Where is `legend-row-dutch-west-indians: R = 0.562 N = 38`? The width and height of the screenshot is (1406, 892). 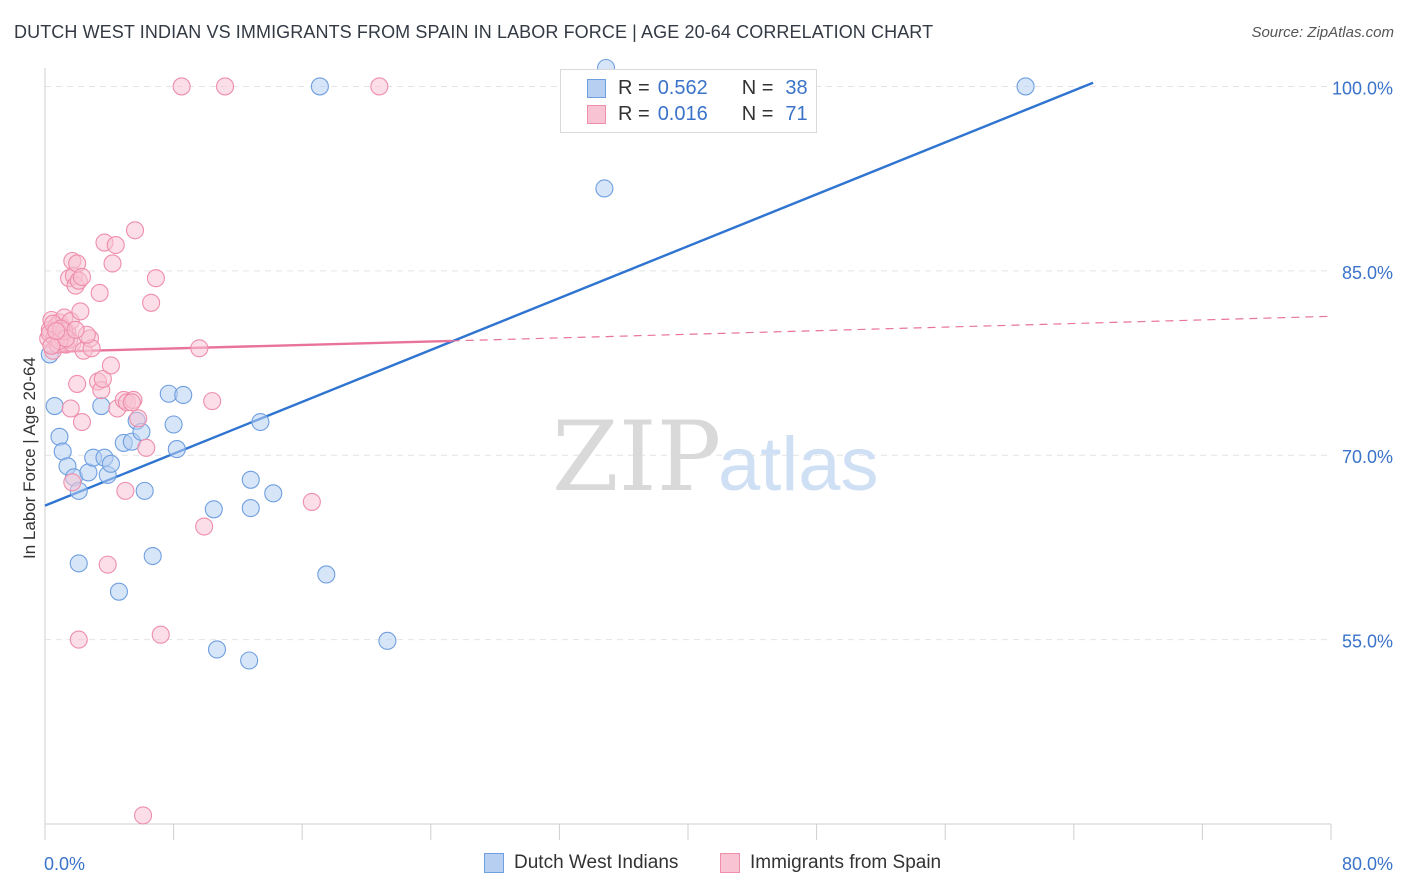
legend-row-dutch-west-indians: R = 0.562 N = 38 is located at coordinates (697, 88).